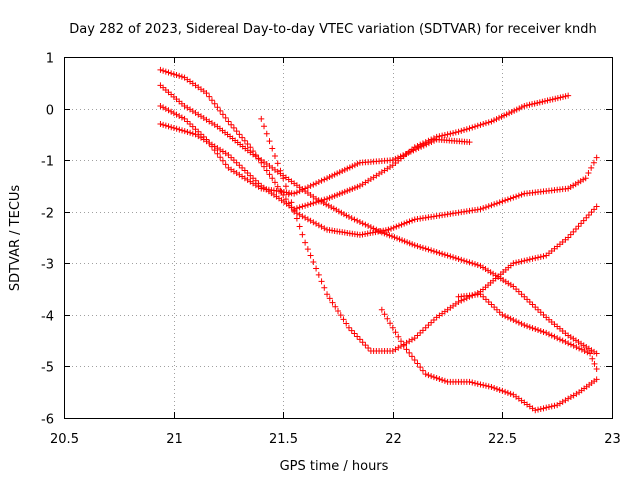 The height and width of the screenshot is (480, 640). What do you see at coordinates (64, 439) in the screenshot?
I see `x-tick-label: 20.5` at bounding box center [64, 439].